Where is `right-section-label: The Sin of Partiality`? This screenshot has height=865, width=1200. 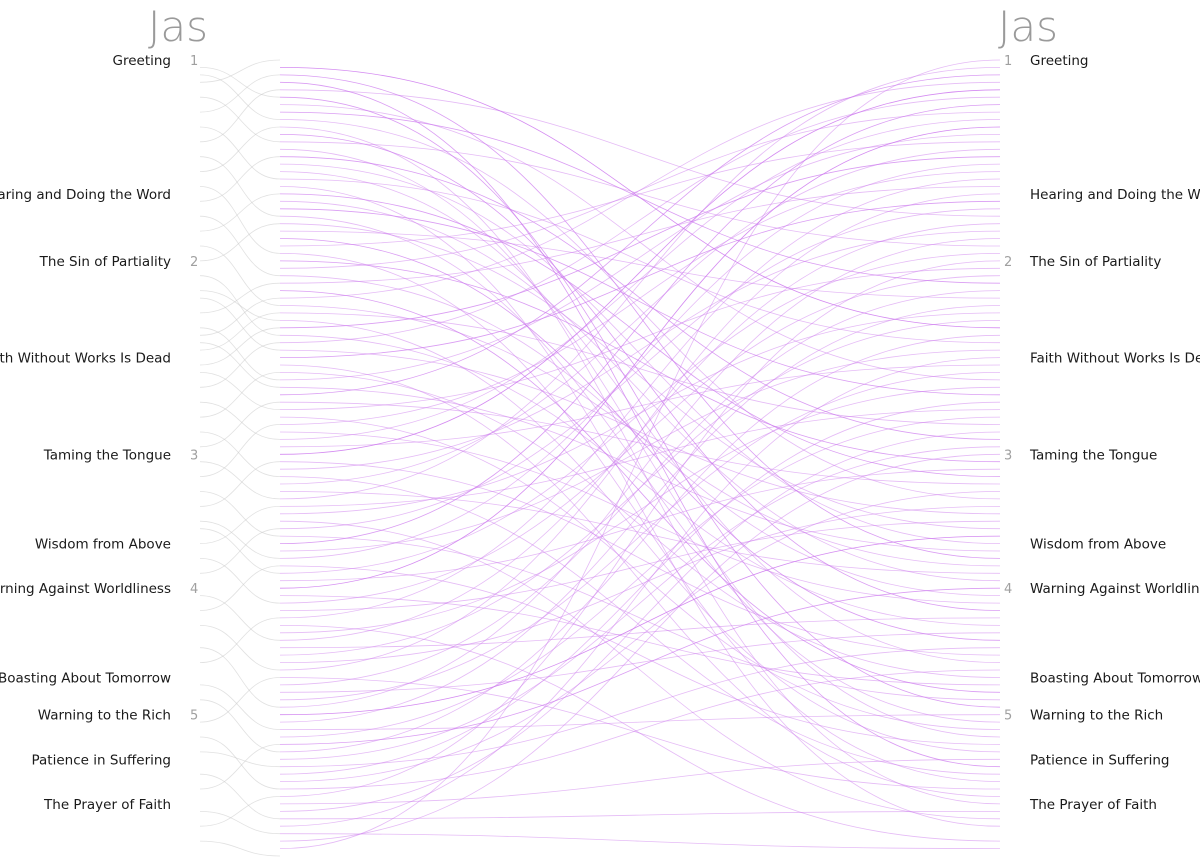
right-section-label: The Sin of Partiality is located at coordinates (1095, 262).